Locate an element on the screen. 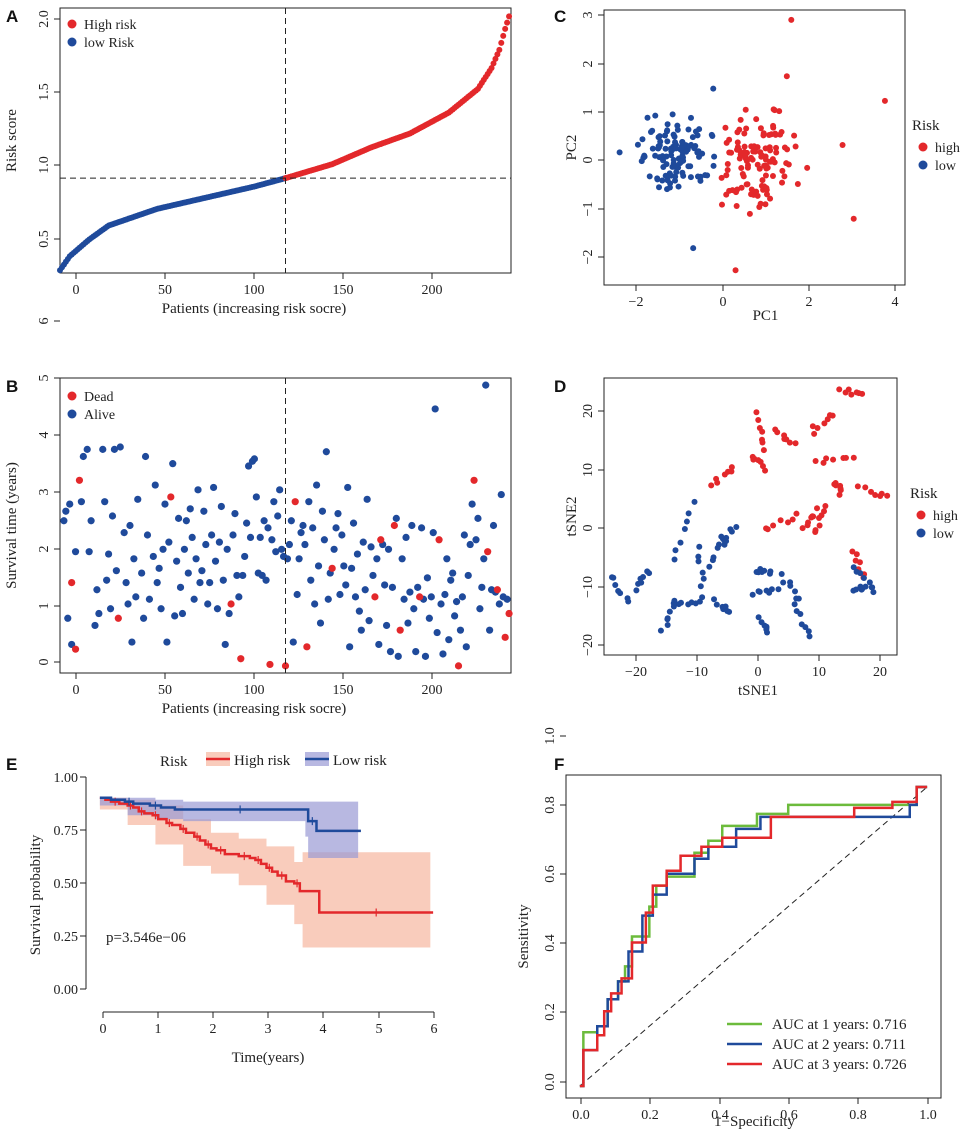 This screenshot has height=1133, width=969. y-axis-label-D: tSNE2 is located at coordinates (572, 516).